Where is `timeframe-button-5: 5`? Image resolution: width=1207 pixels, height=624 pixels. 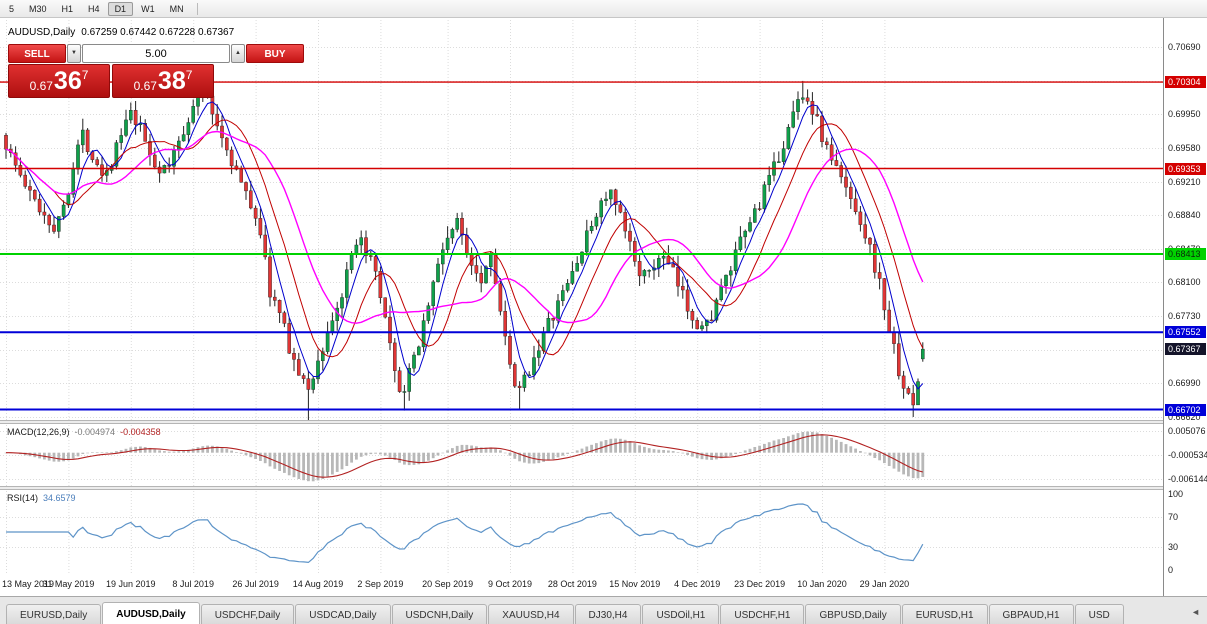
timeframe-button-5: 5 is located at coordinates (12, 8).